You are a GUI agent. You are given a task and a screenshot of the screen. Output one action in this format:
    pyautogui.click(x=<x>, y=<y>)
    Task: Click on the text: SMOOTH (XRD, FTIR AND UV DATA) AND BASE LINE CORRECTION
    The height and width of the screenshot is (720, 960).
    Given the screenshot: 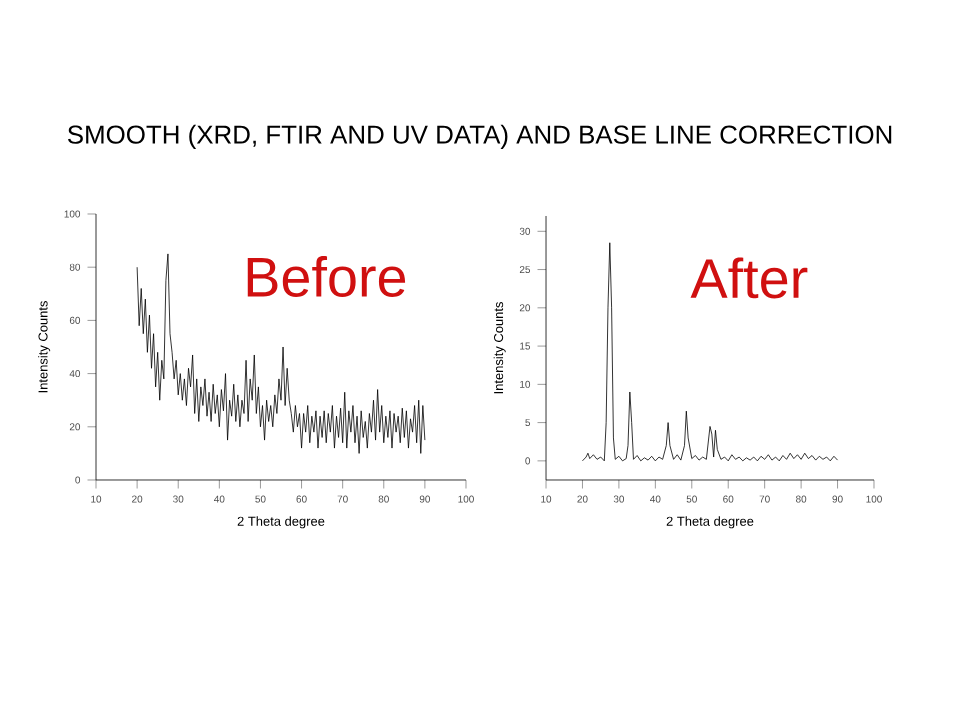 What is the action you would take?
    pyautogui.click(x=479, y=136)
    